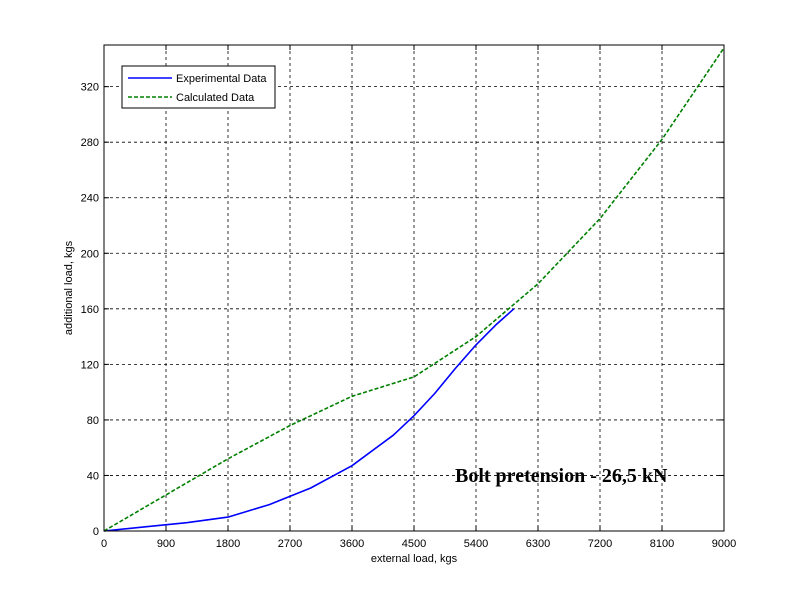  Describe the element at coordinates (96, 532) in the screenshot. I see `y-tick-label: 0` at that location.